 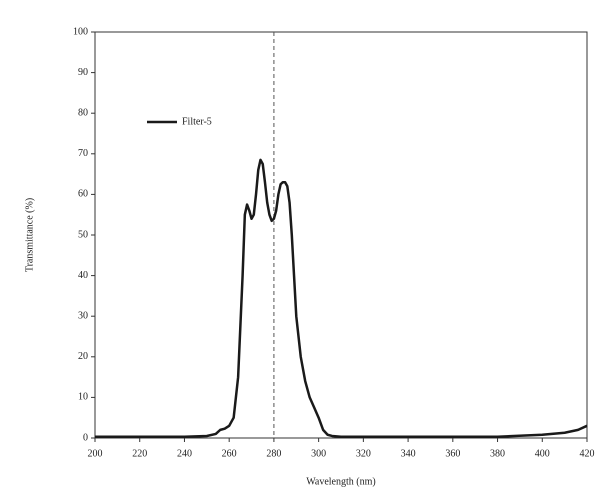 What do you see at coordinates (363, 453) in the screenshot?
I see `x-tick-label: 320` at bounding box center [363, 453].